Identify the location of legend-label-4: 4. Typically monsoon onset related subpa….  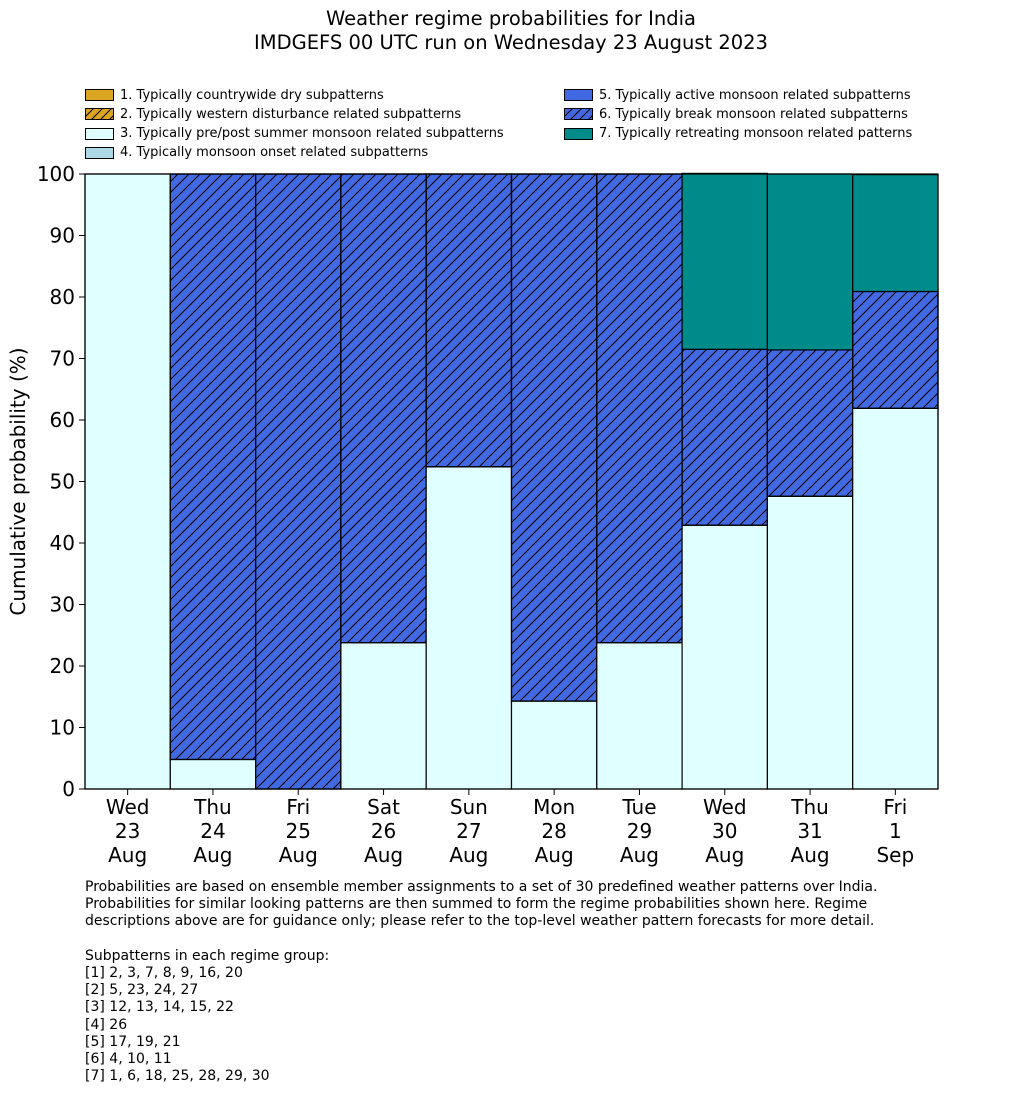
(274, 153).